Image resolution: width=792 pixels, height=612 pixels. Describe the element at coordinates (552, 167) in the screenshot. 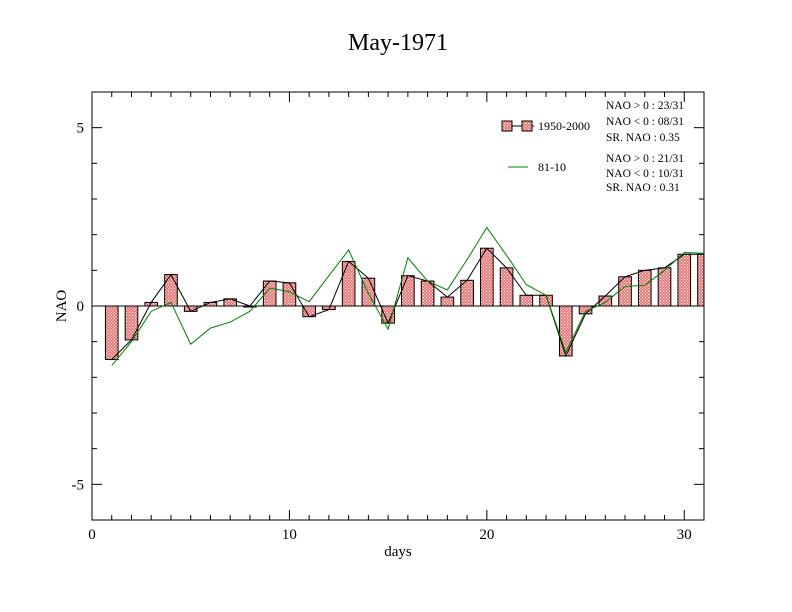

I see `legend-label-81-10: 81-10` at that location.